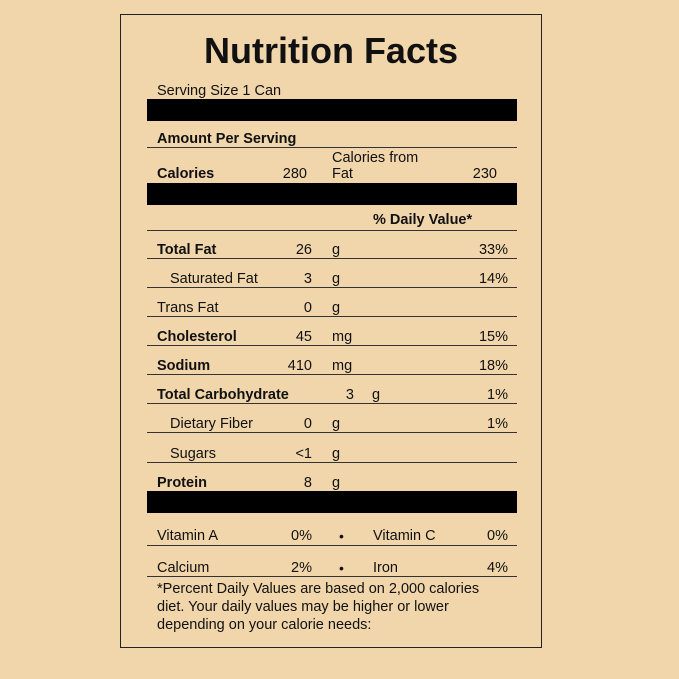  Describe the element at coordinates (493, 250) in the screenshot. I see `nutrient-dv: 33%` at that location.